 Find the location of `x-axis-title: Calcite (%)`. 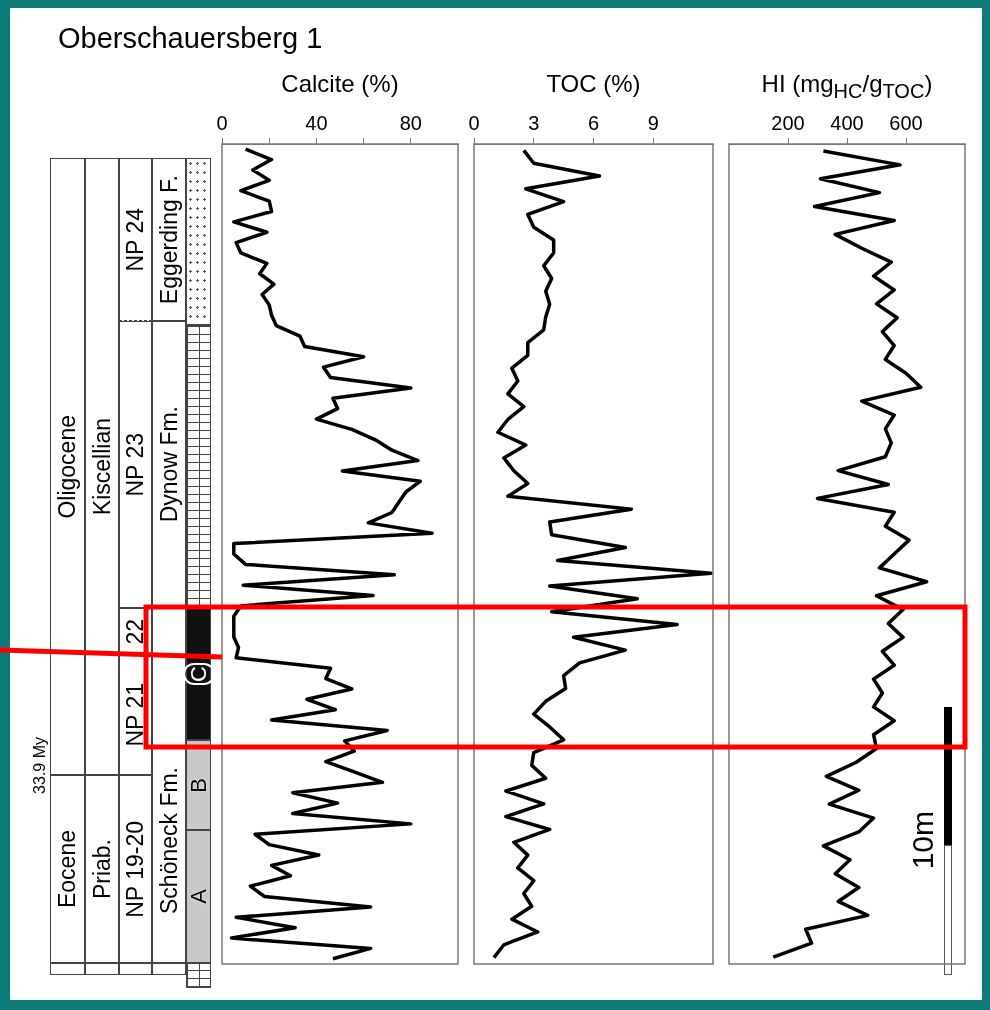

x-axis-title: Calcite (%) is located at coordinates (340, 84).